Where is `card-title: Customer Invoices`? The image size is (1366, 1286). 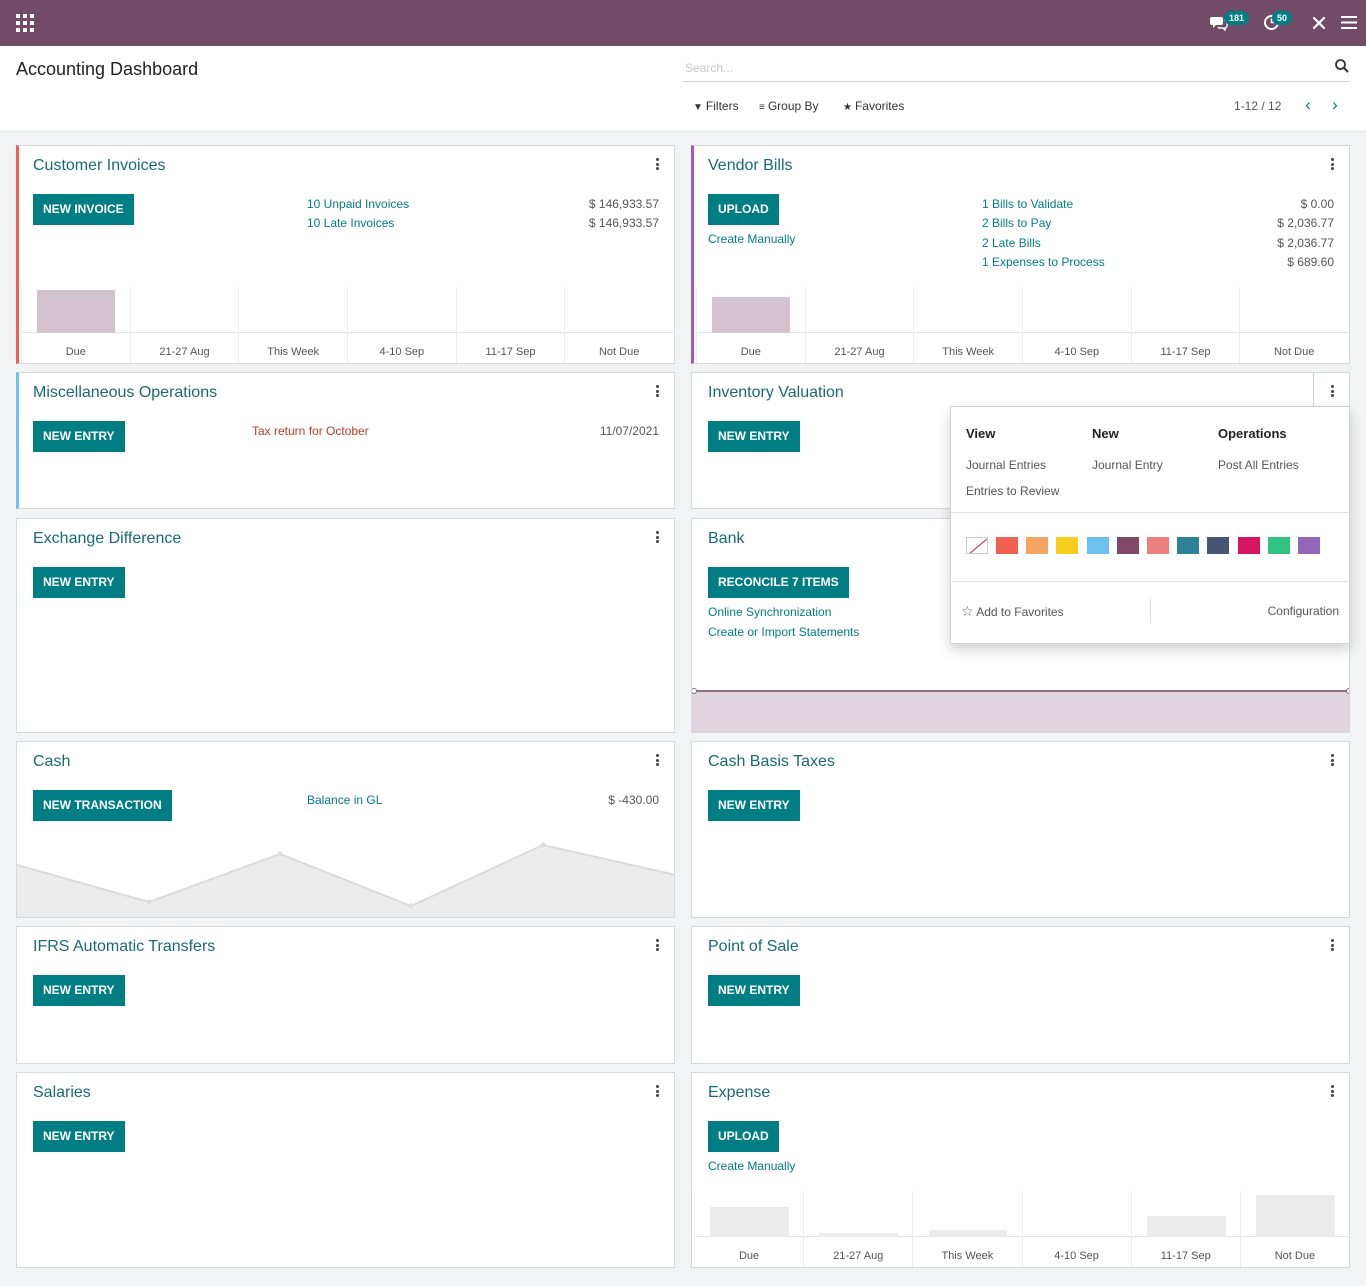 card-title: Customer Invoices is located at coordinates (99, 165).